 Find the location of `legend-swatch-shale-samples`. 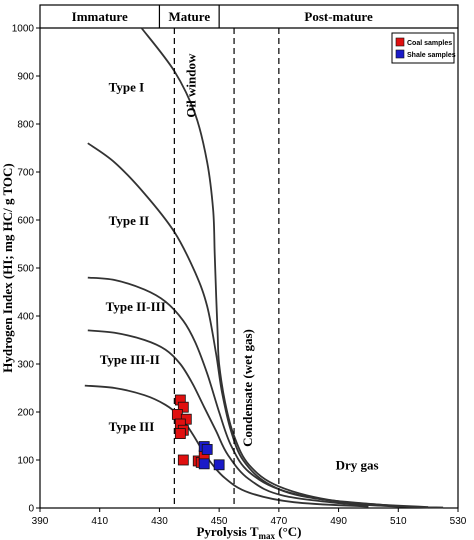

legend-swatch-shale-samples is located at coordinates (400, 54).